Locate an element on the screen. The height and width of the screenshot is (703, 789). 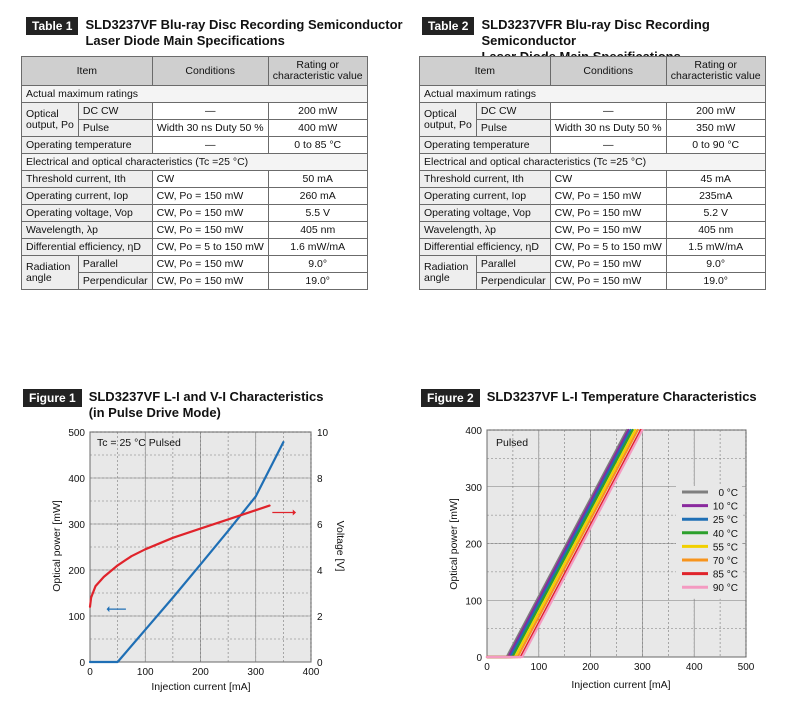
table2-tag: Table 2 is located at coordinates (448, 26).